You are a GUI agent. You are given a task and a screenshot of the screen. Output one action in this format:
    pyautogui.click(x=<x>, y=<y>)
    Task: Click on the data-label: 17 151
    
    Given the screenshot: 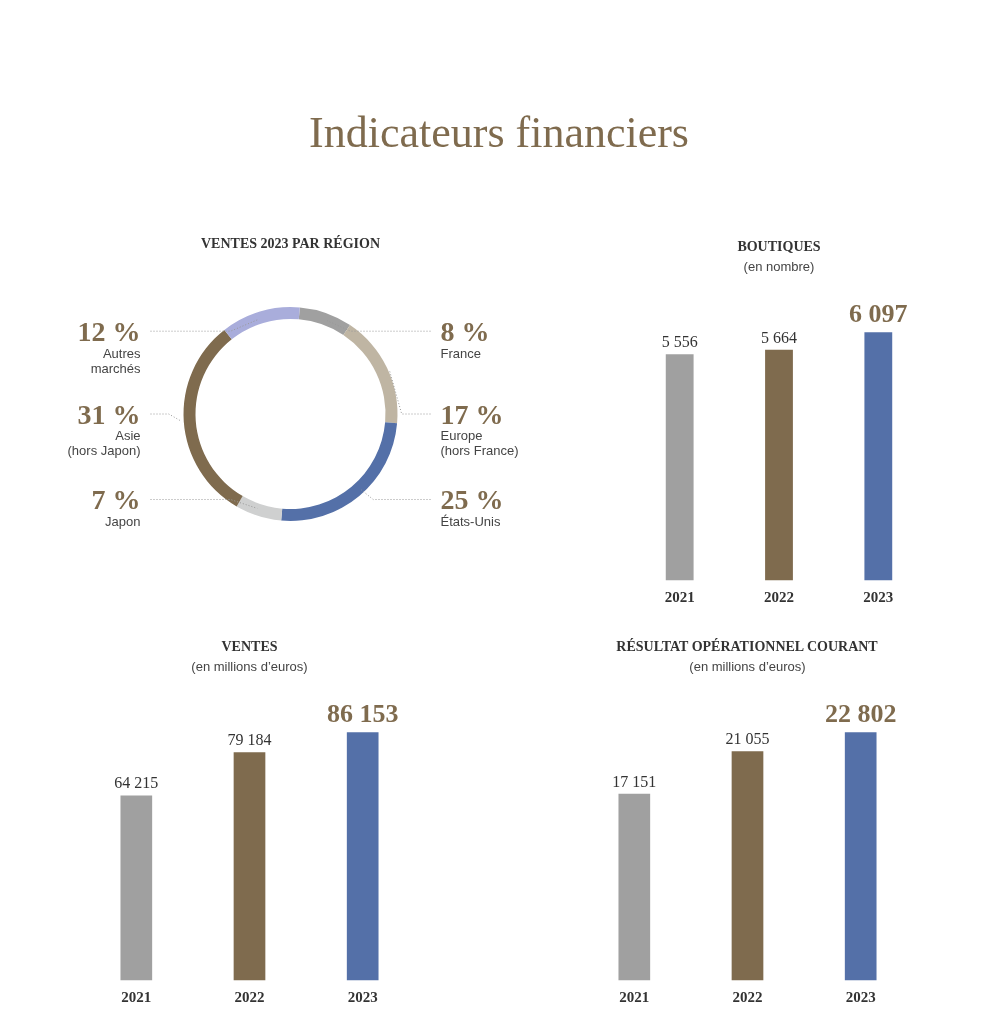 What is the action you would take?
    pyautogui.click(x=634, y=781)
    